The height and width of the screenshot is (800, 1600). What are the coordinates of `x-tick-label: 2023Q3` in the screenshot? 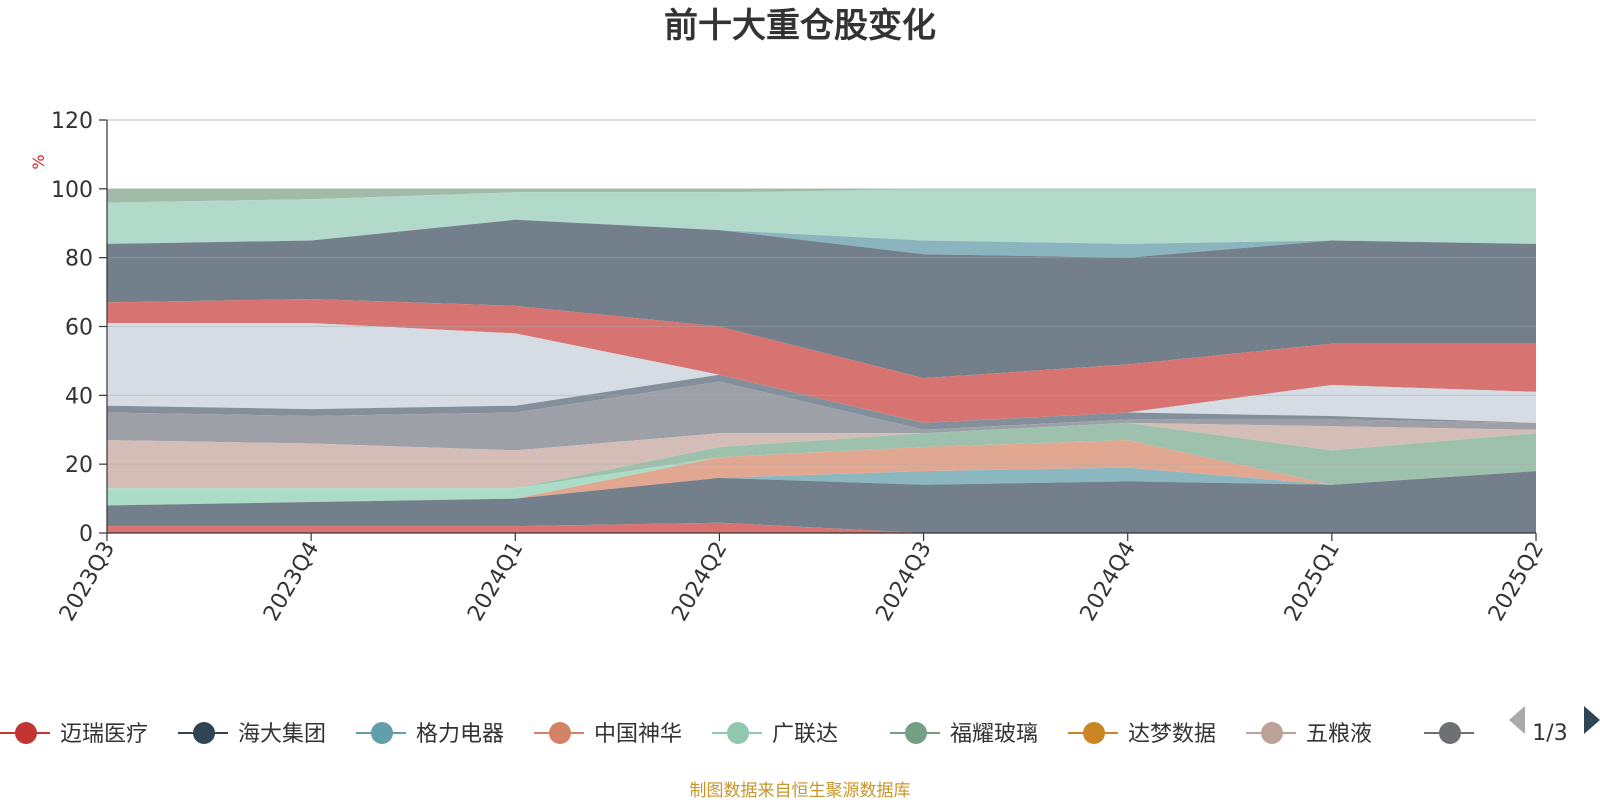 It's located at (87, 582).